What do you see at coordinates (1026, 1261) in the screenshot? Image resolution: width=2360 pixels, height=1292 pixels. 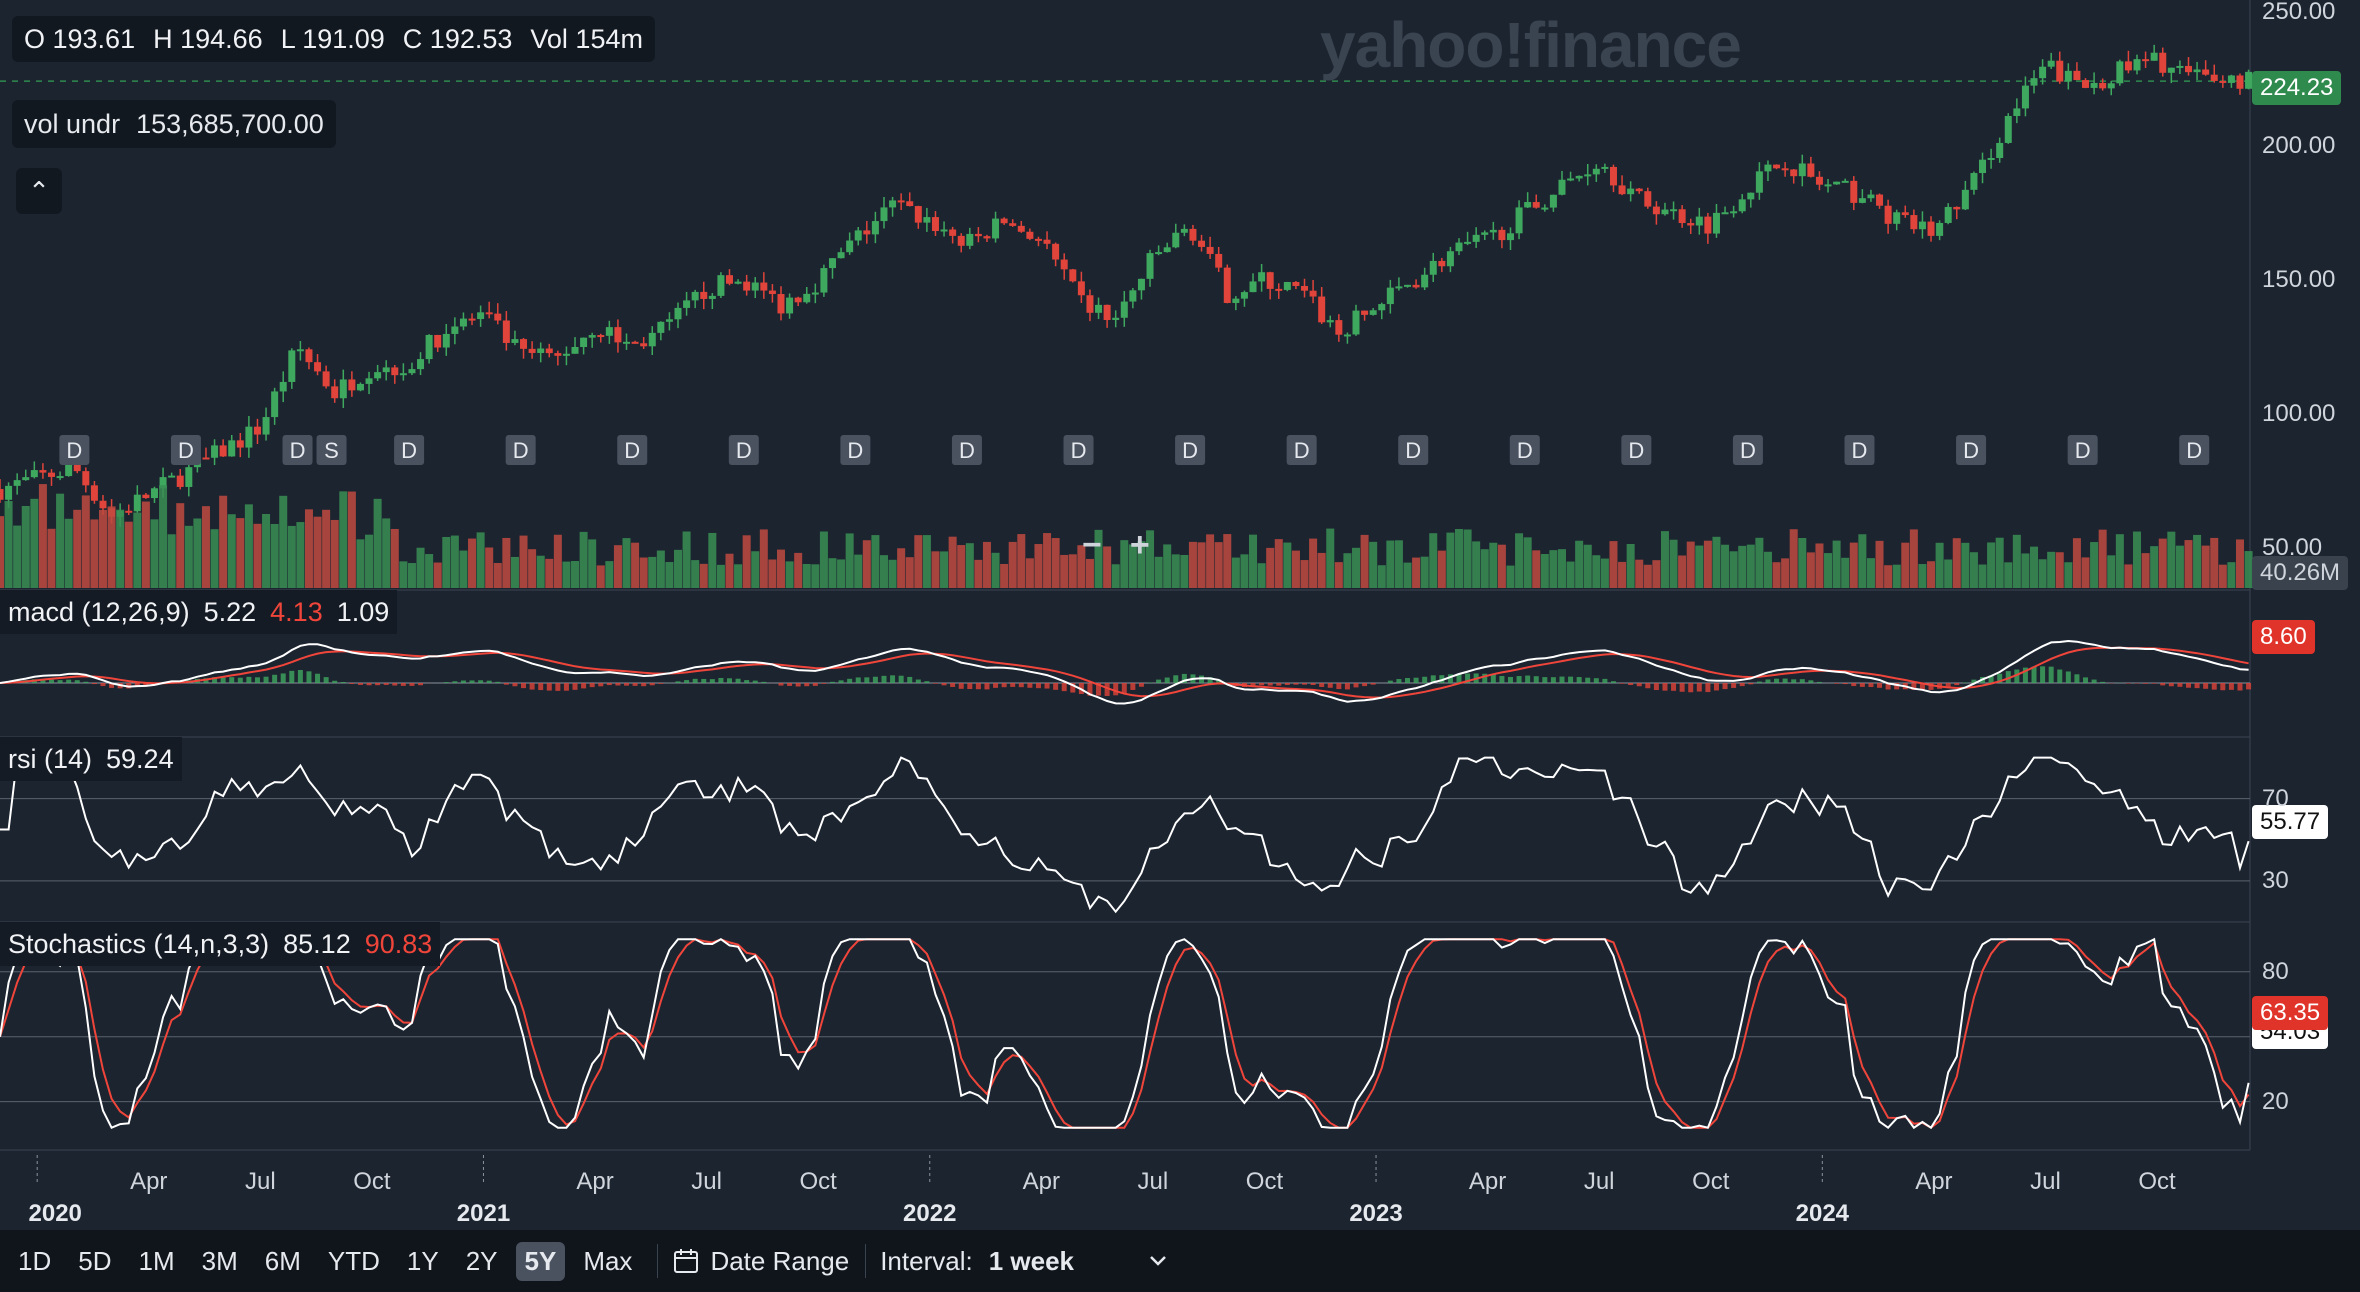 I see `interval-select: Interval: 1 week` at bounding box center [1026, 1261].